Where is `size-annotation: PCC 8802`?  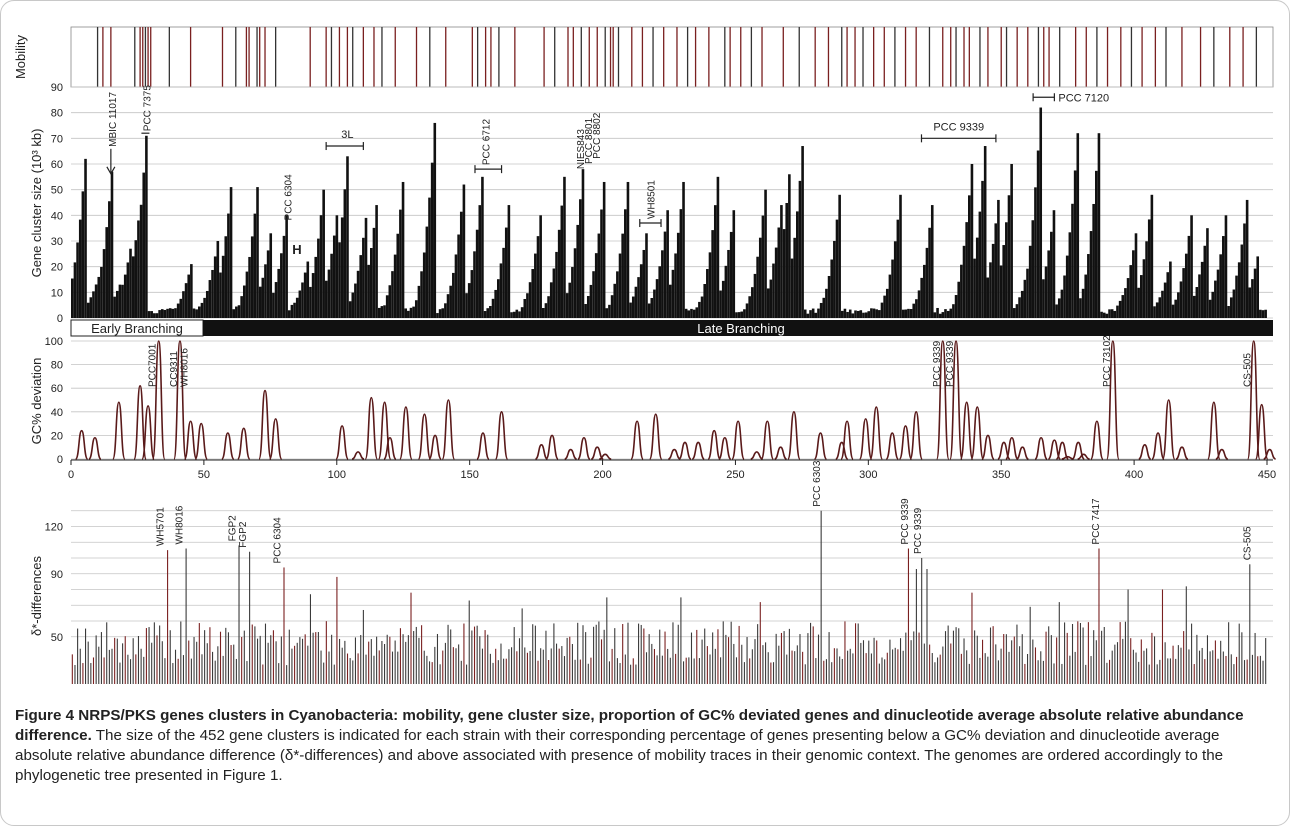
size-annotation: PCC 8802 is located at coordinates (597, 135).